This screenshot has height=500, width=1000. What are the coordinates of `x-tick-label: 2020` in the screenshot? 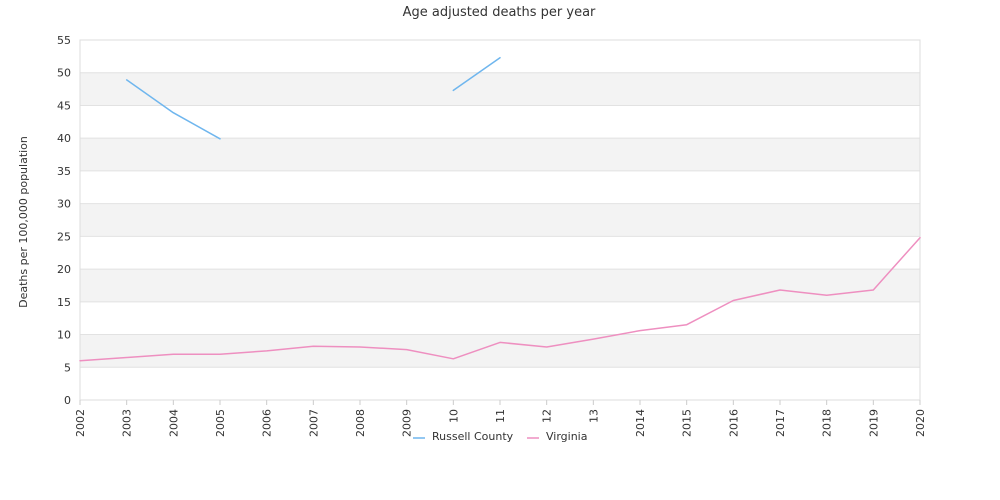 It's located at (920, 423).